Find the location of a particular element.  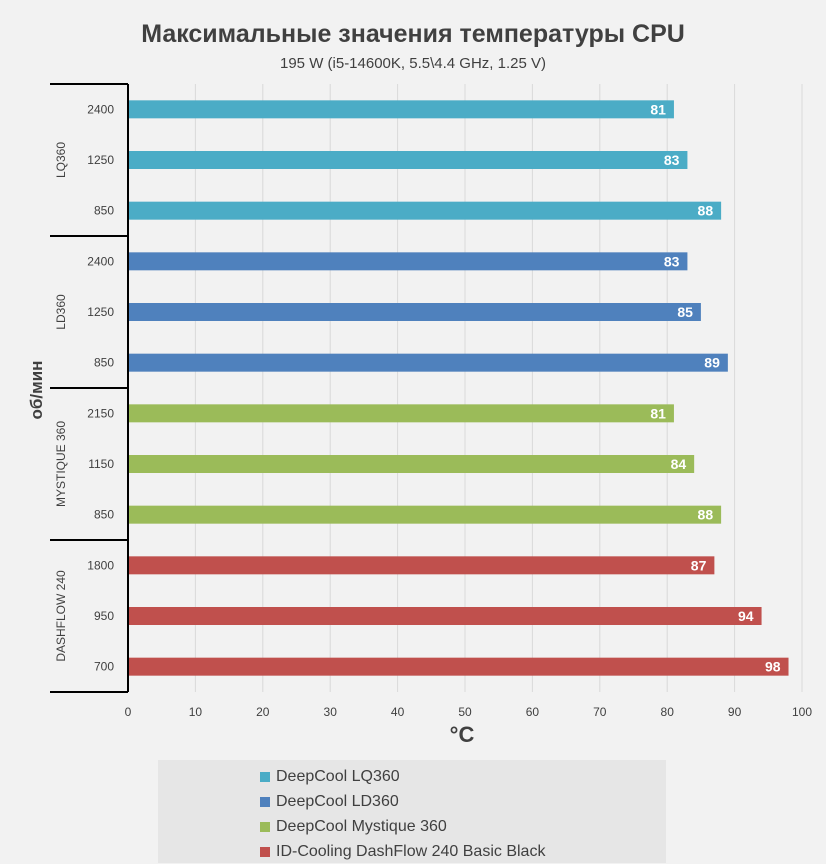

data-label: 98 is located at coordinates (773, 667).